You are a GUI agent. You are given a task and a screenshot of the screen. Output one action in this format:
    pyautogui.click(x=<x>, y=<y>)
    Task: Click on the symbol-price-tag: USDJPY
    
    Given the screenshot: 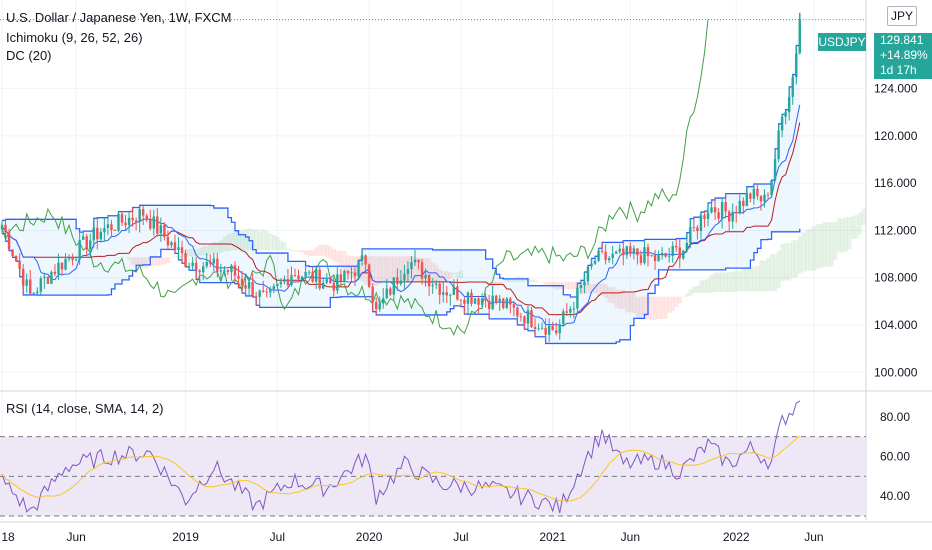 What is the action you would take?
    pyautogui.click(x=842, y=42)
    